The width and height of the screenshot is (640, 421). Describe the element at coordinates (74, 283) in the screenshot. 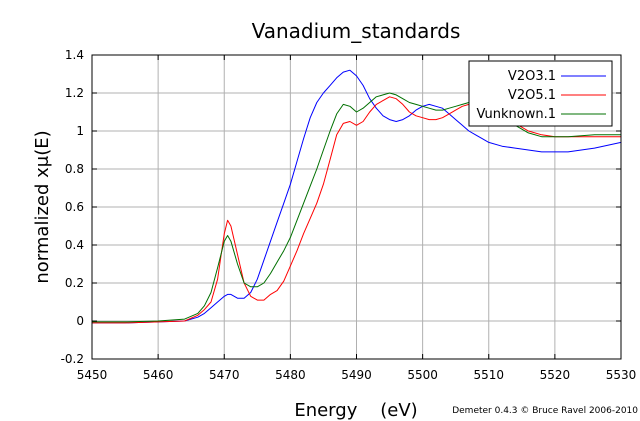

I see `y-tick-label: 0.2` at that location.